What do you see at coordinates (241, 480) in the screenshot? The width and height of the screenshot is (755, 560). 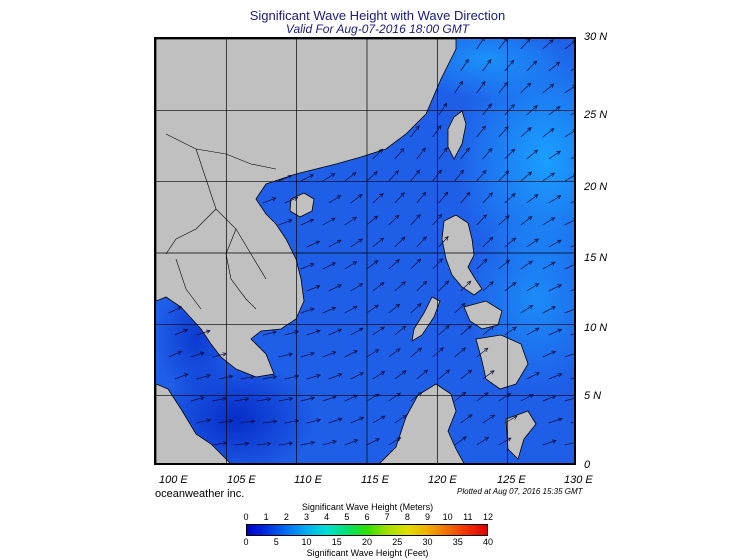 I see `lon-label-105e: 105 E` at bounding box center [241, 480].